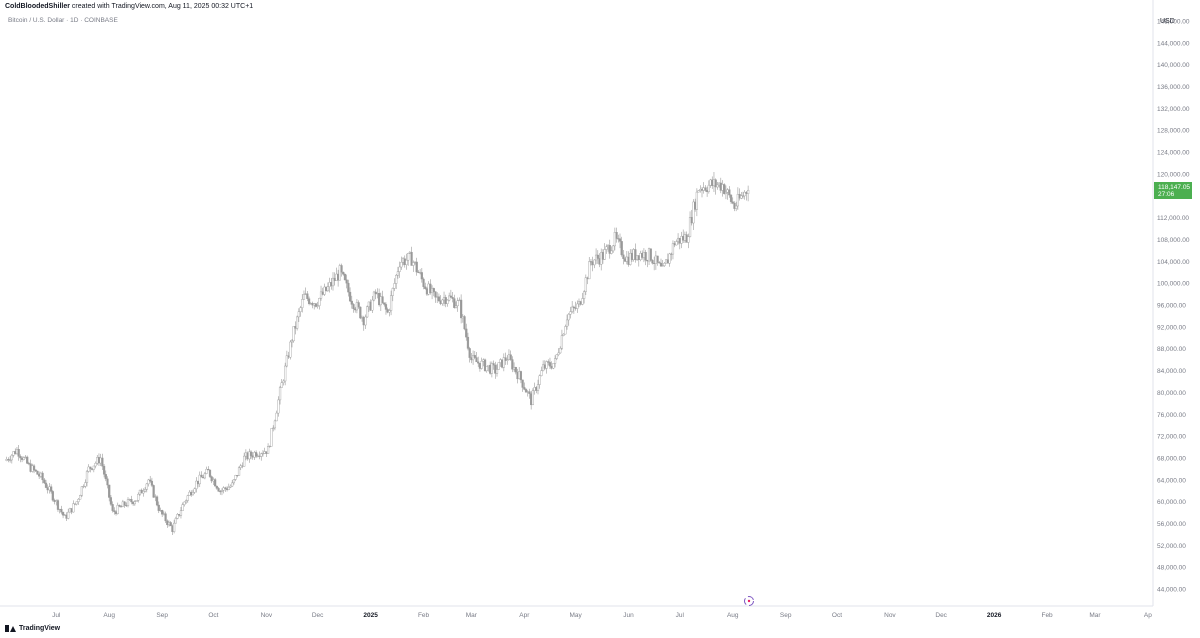 The image size is (1200, 638). I want to click on time-tick-label: Ap, so click(1148, 615).